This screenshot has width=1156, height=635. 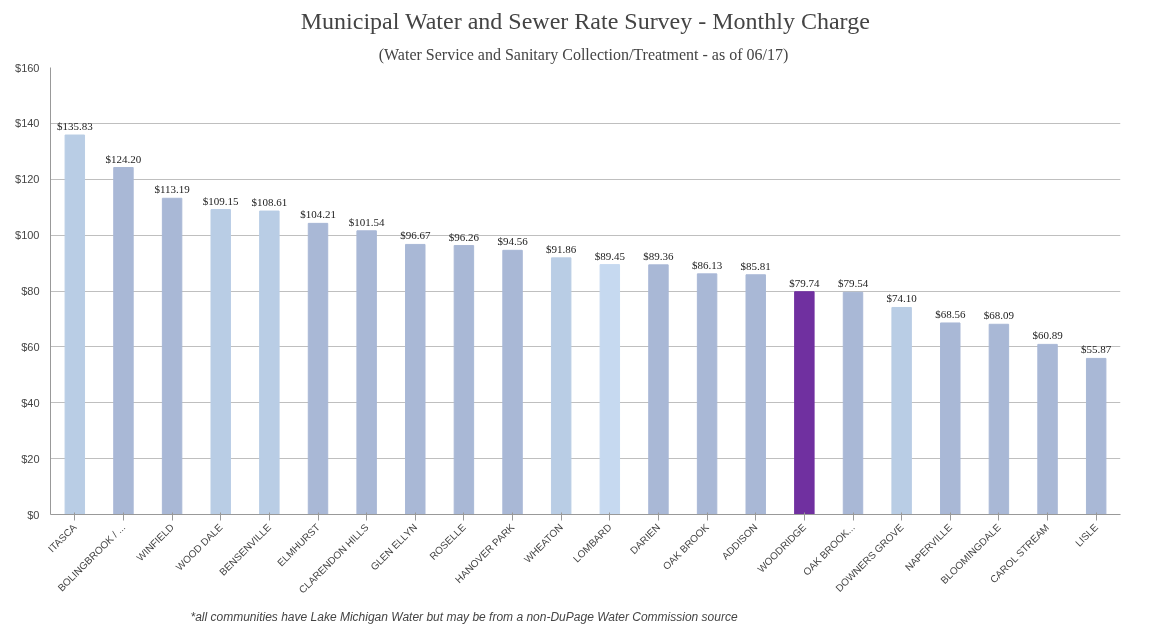 I want to click on data-label: $104.21, so click(x=318, y=214).